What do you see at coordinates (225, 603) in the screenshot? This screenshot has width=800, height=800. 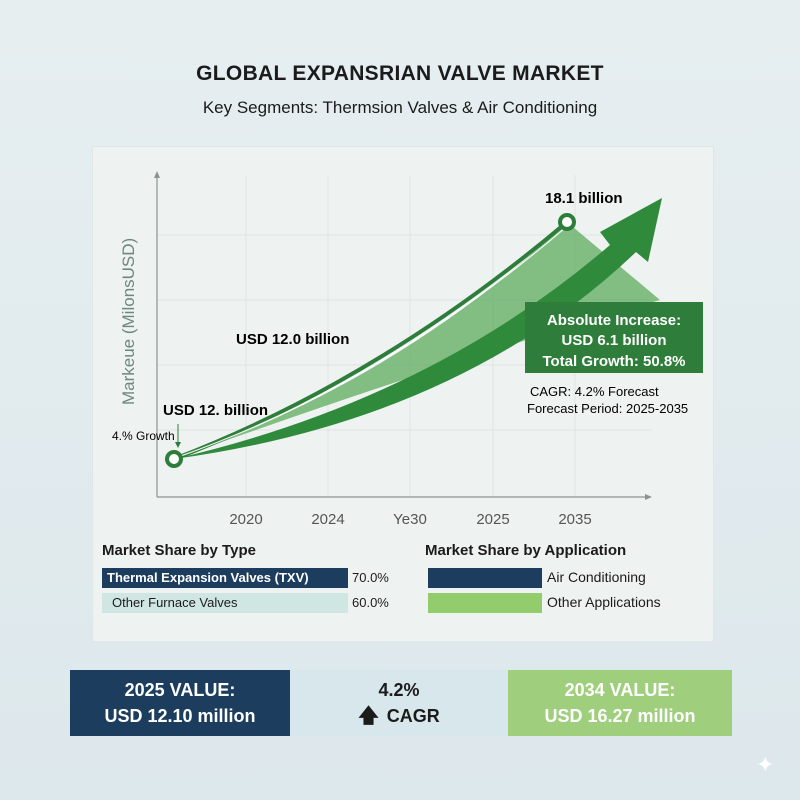 I see `type-bar-other: Other Furnace Valves` at bounding box center [225, 603].